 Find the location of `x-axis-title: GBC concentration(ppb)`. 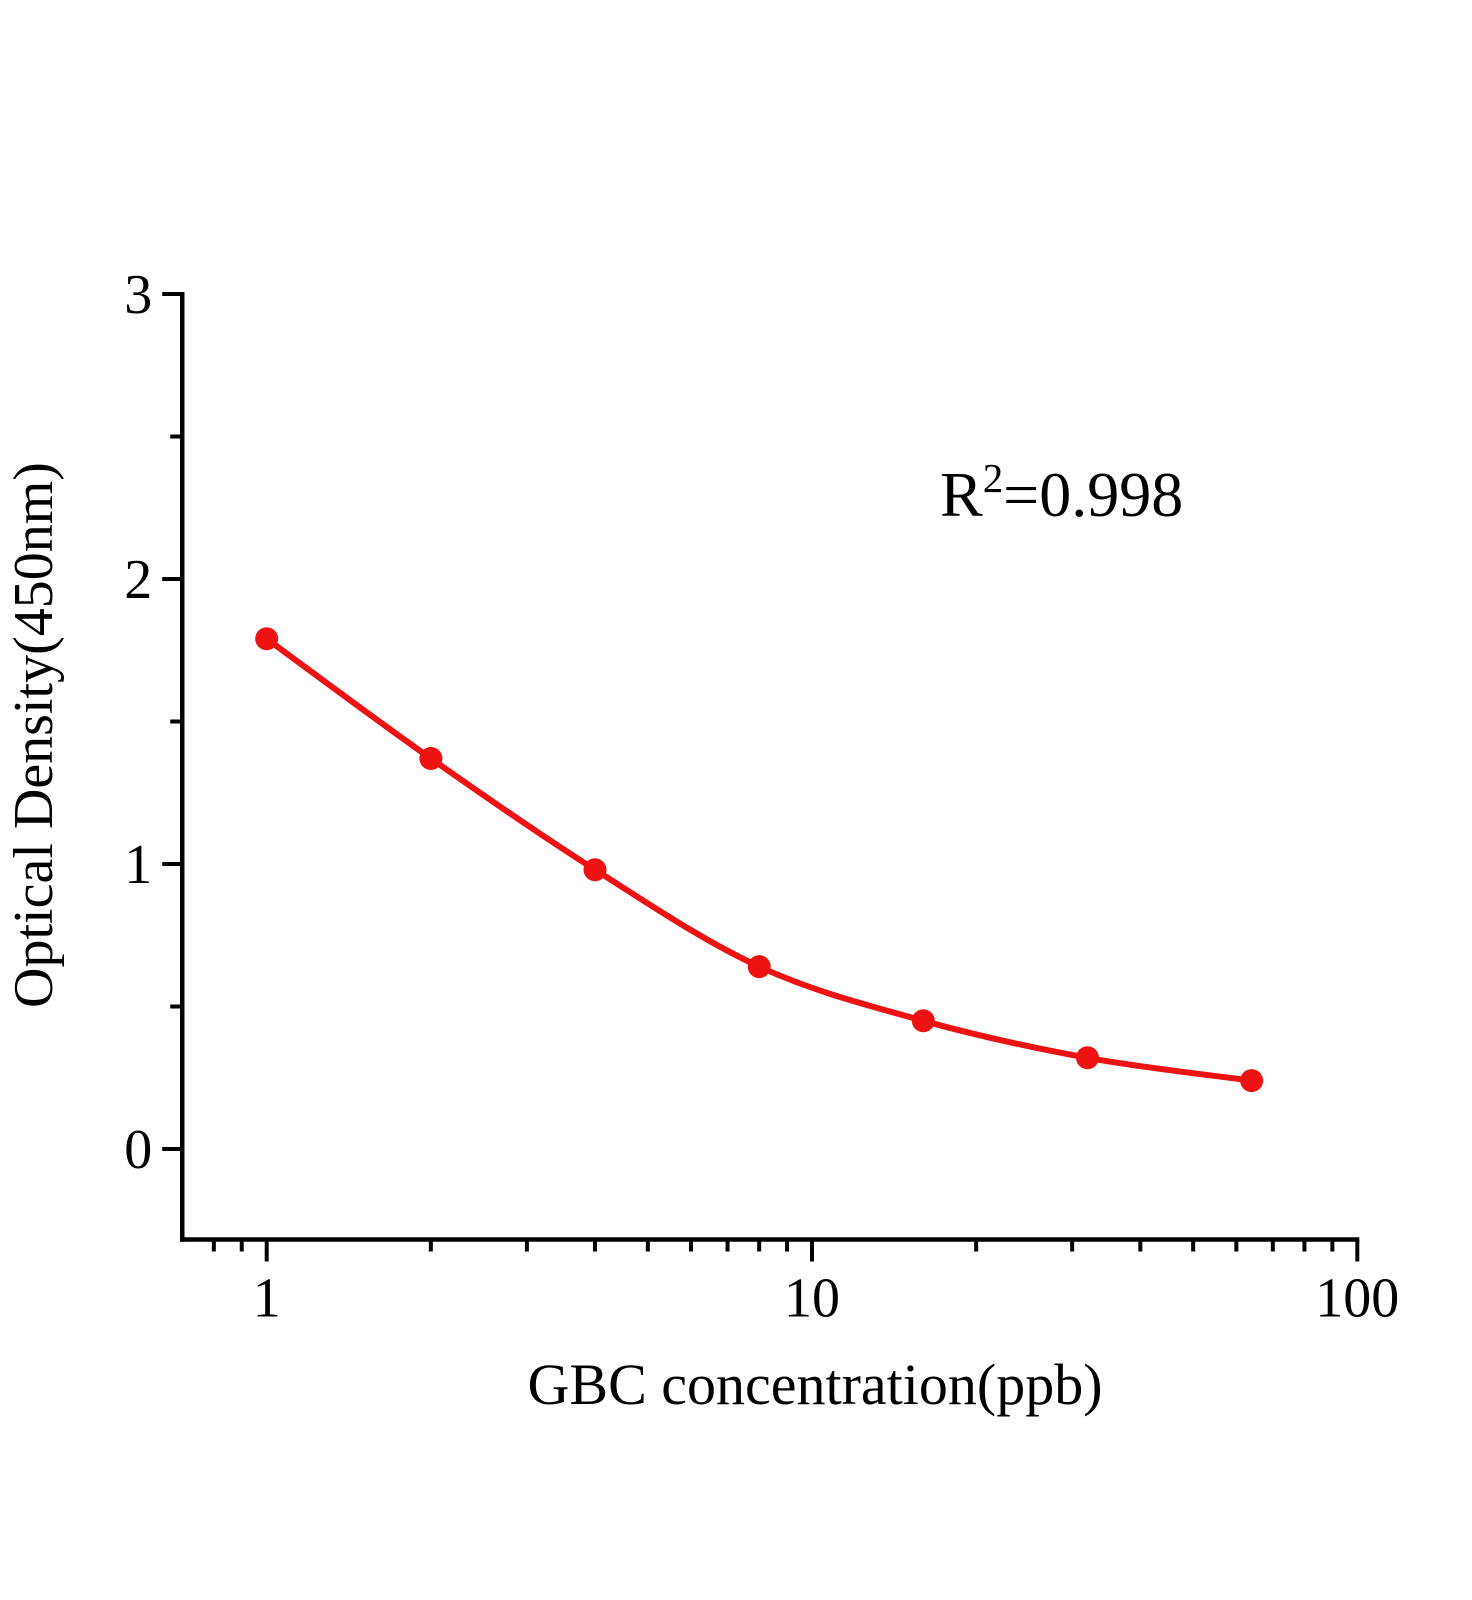

x-axis-title: GBC concentration(ppb) is located at coordinates (815, 1384).